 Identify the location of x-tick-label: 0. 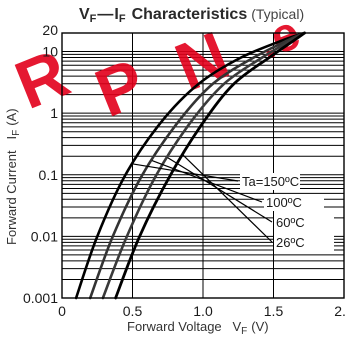
(62, 311).